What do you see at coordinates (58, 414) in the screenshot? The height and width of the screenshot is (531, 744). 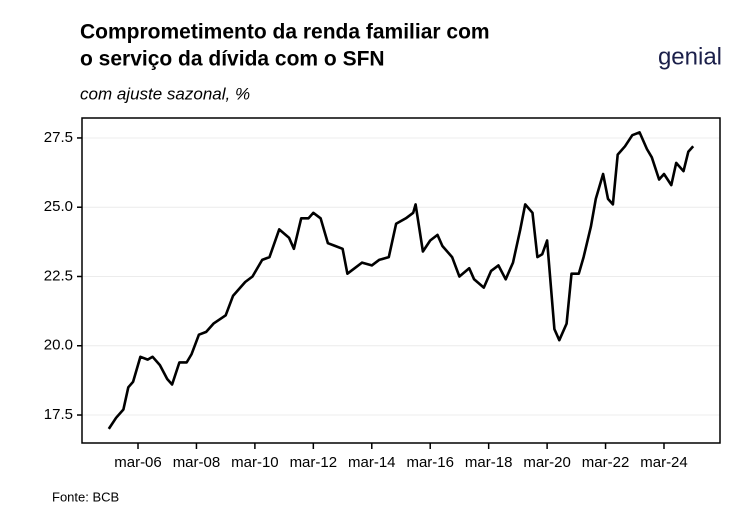 I see `y-tick-label: 17.5` at bounding box center [58, 414].